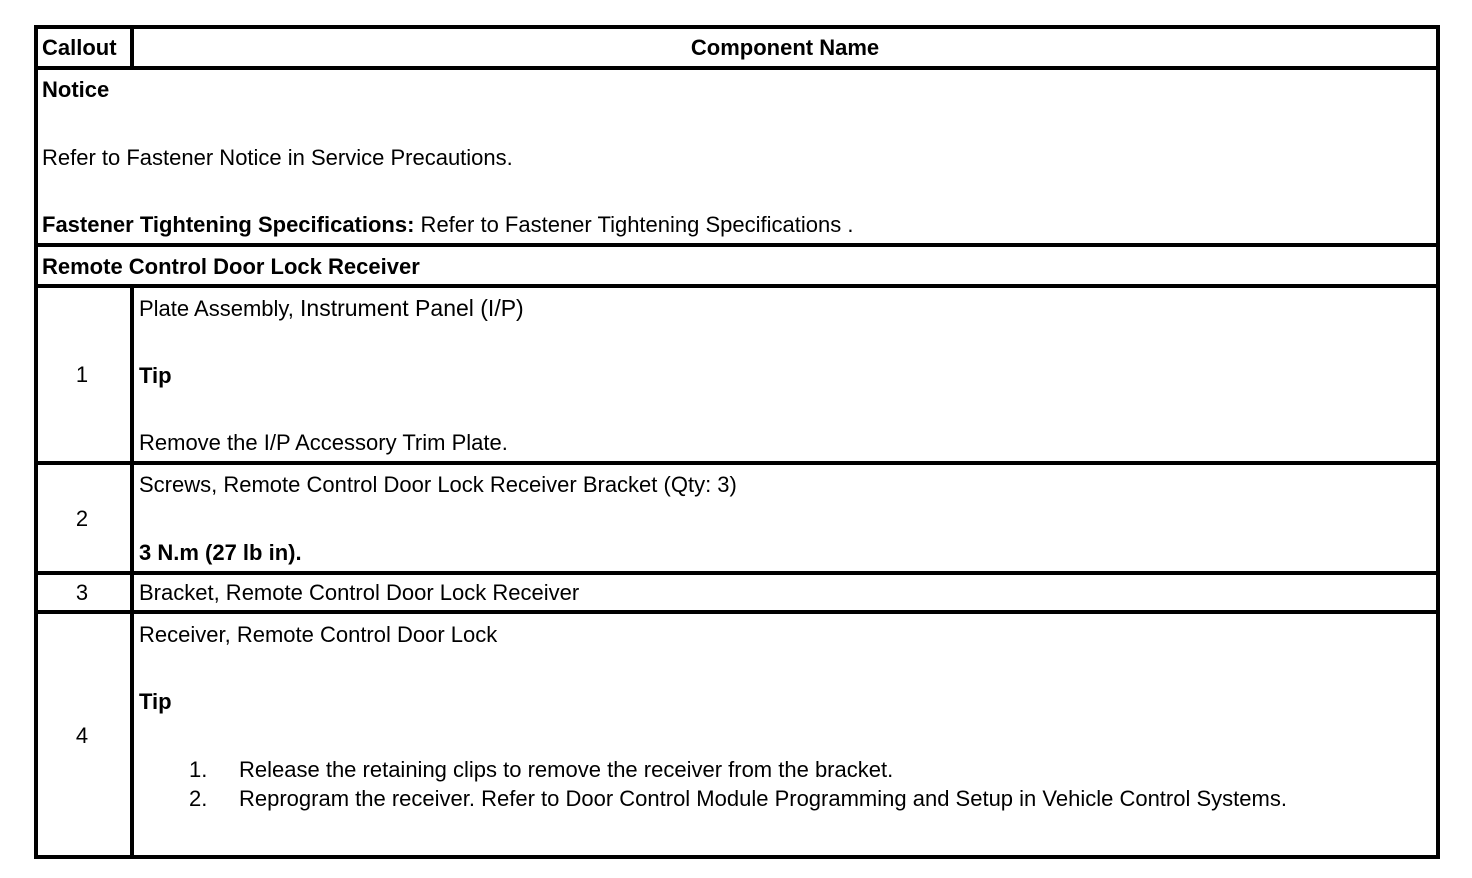 This screenshot has height=878, width=1472. What do you see at coordinates (82, 592) in the screenshot?
I see `callout-3: 3` at bounding box center [82, 592].